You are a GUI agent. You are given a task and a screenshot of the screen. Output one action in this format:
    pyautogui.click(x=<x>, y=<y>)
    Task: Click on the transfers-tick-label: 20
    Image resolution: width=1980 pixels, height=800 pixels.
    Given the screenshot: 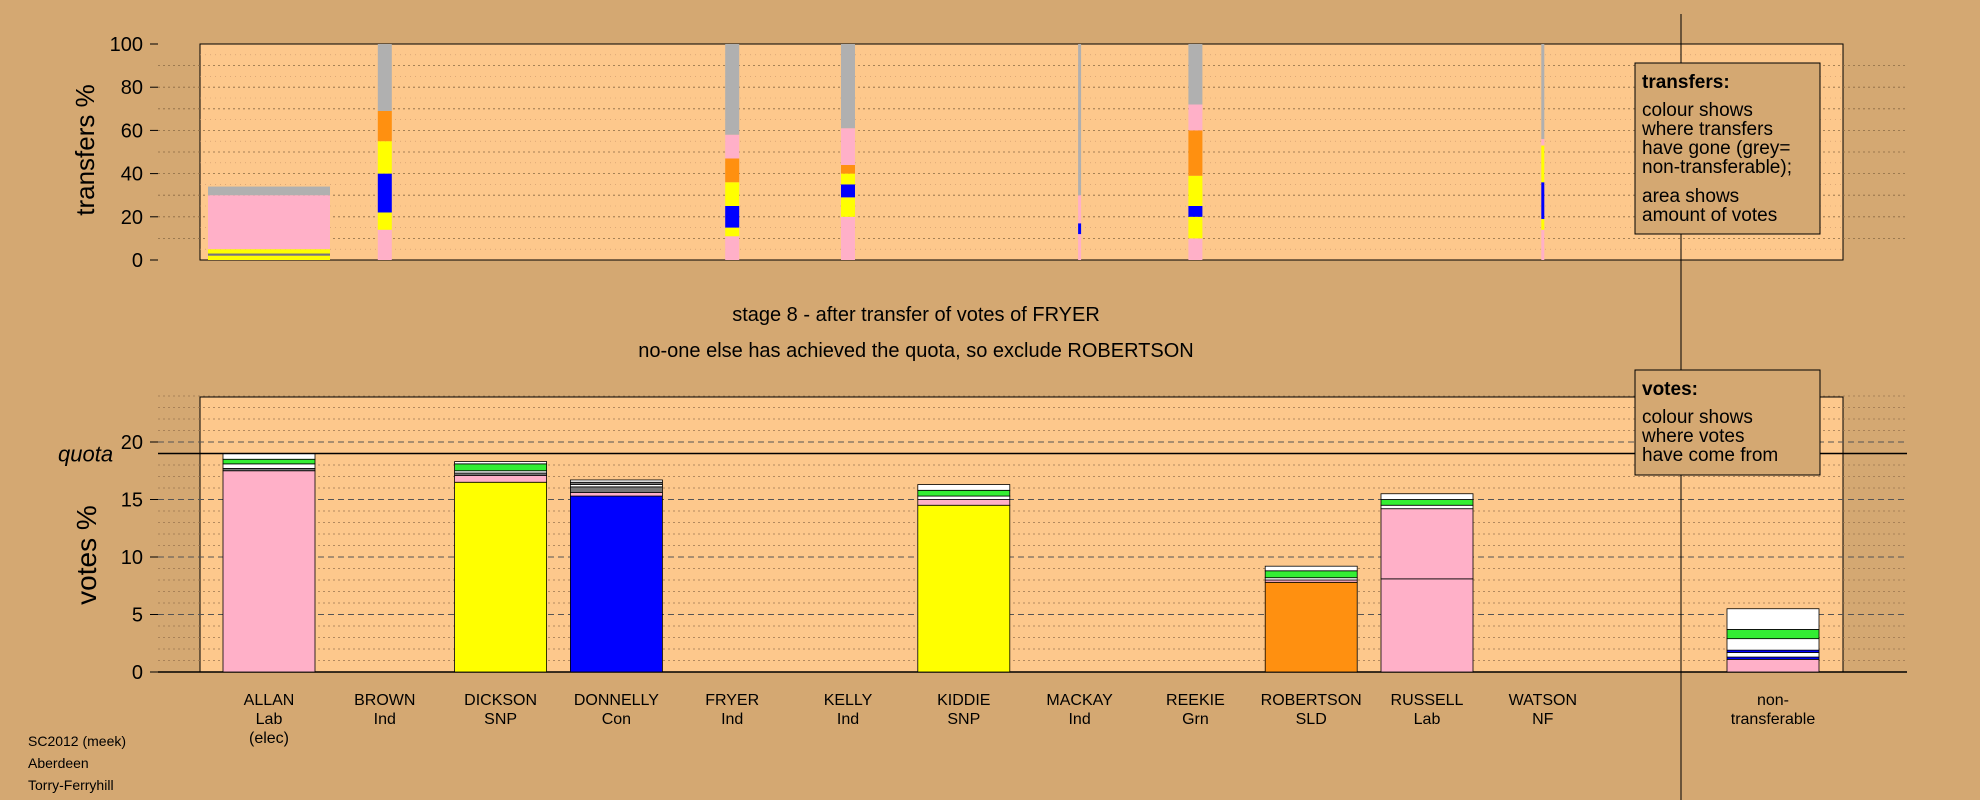 What is the action you would take?
    pyautogui.click(x=132, y=218)
    